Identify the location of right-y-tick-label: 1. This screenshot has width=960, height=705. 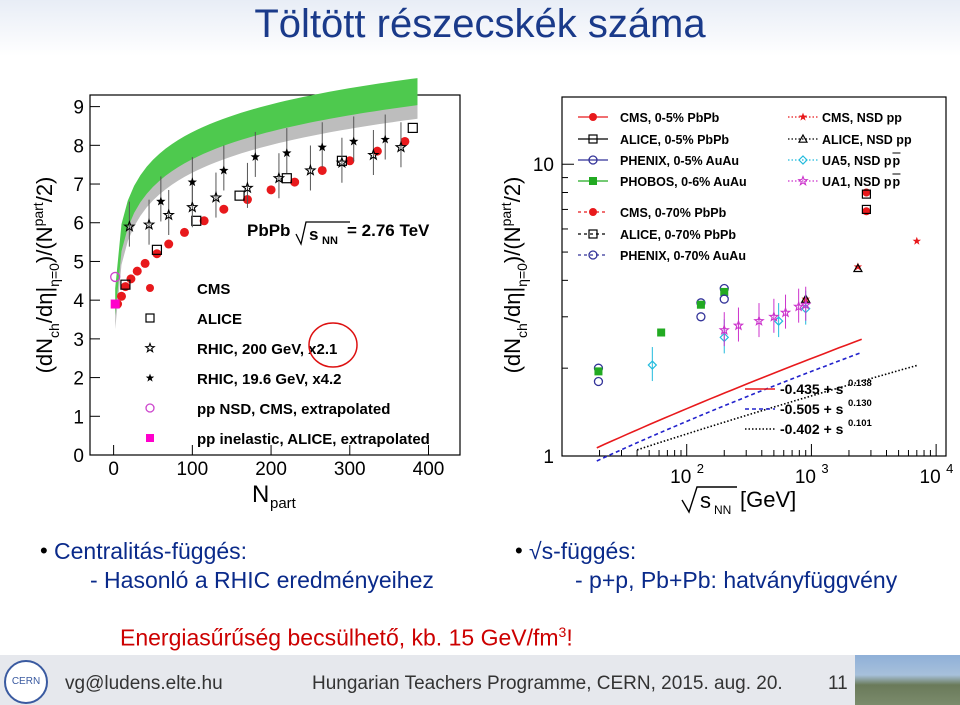
(548, 457).